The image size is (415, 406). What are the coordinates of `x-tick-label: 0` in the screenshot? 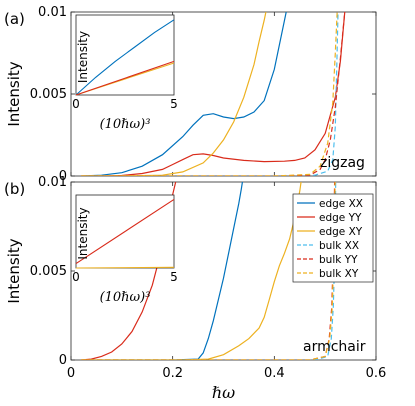 It's located at (71, 373).